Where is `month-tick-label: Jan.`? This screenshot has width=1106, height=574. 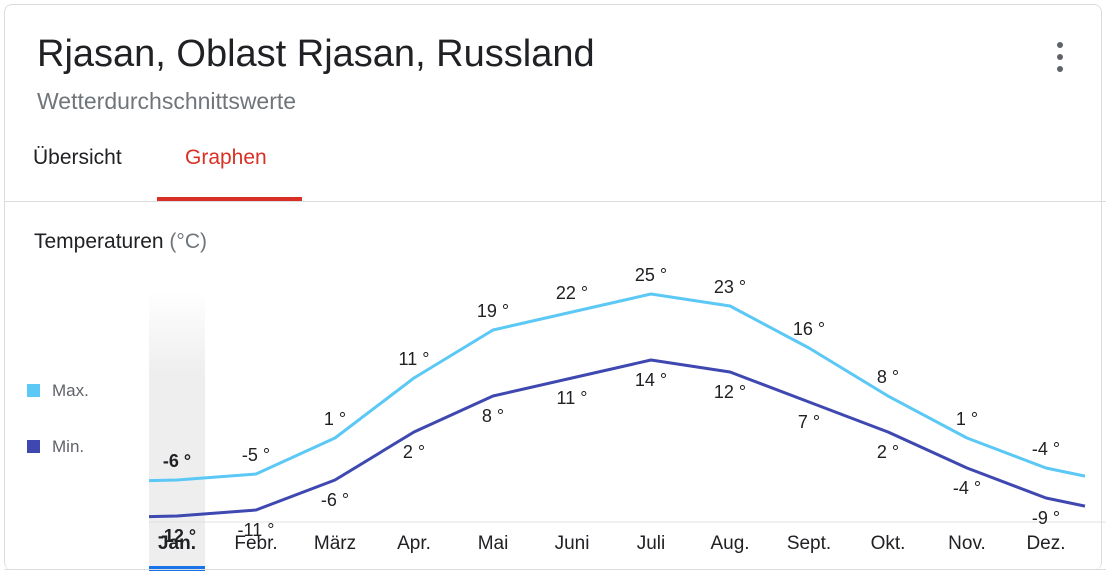
month-tick-label: Jan. is located at coordinates (177, 543).